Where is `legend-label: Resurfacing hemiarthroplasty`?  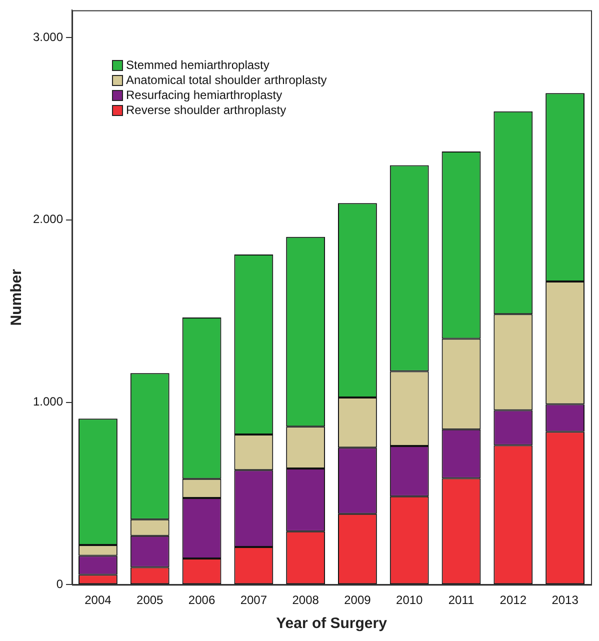
legend-label: Resurfacing hemiarthroplasty is located at coordinates (204, 95).